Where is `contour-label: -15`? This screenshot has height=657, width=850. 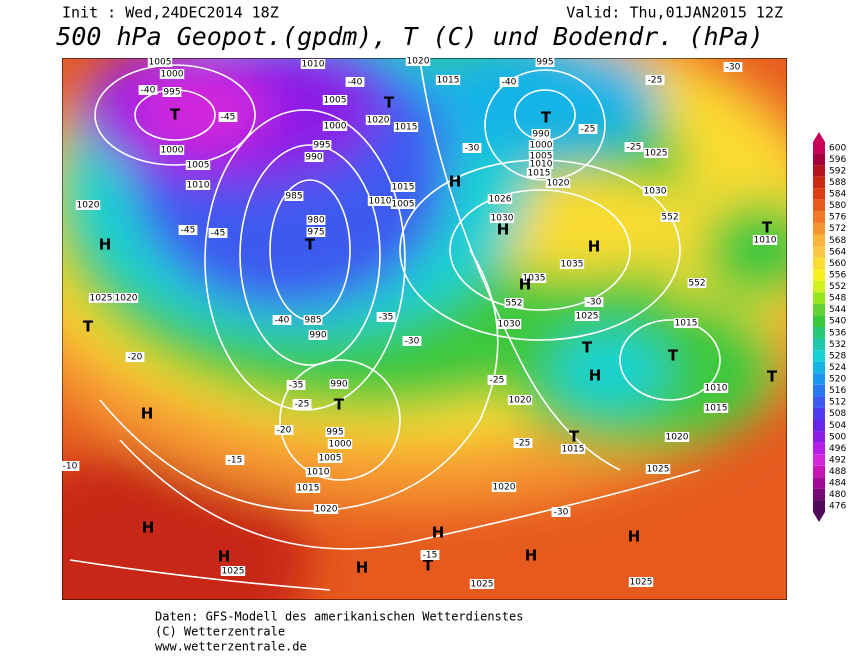 contour-label: -15 is located at coordinates (235, 461).